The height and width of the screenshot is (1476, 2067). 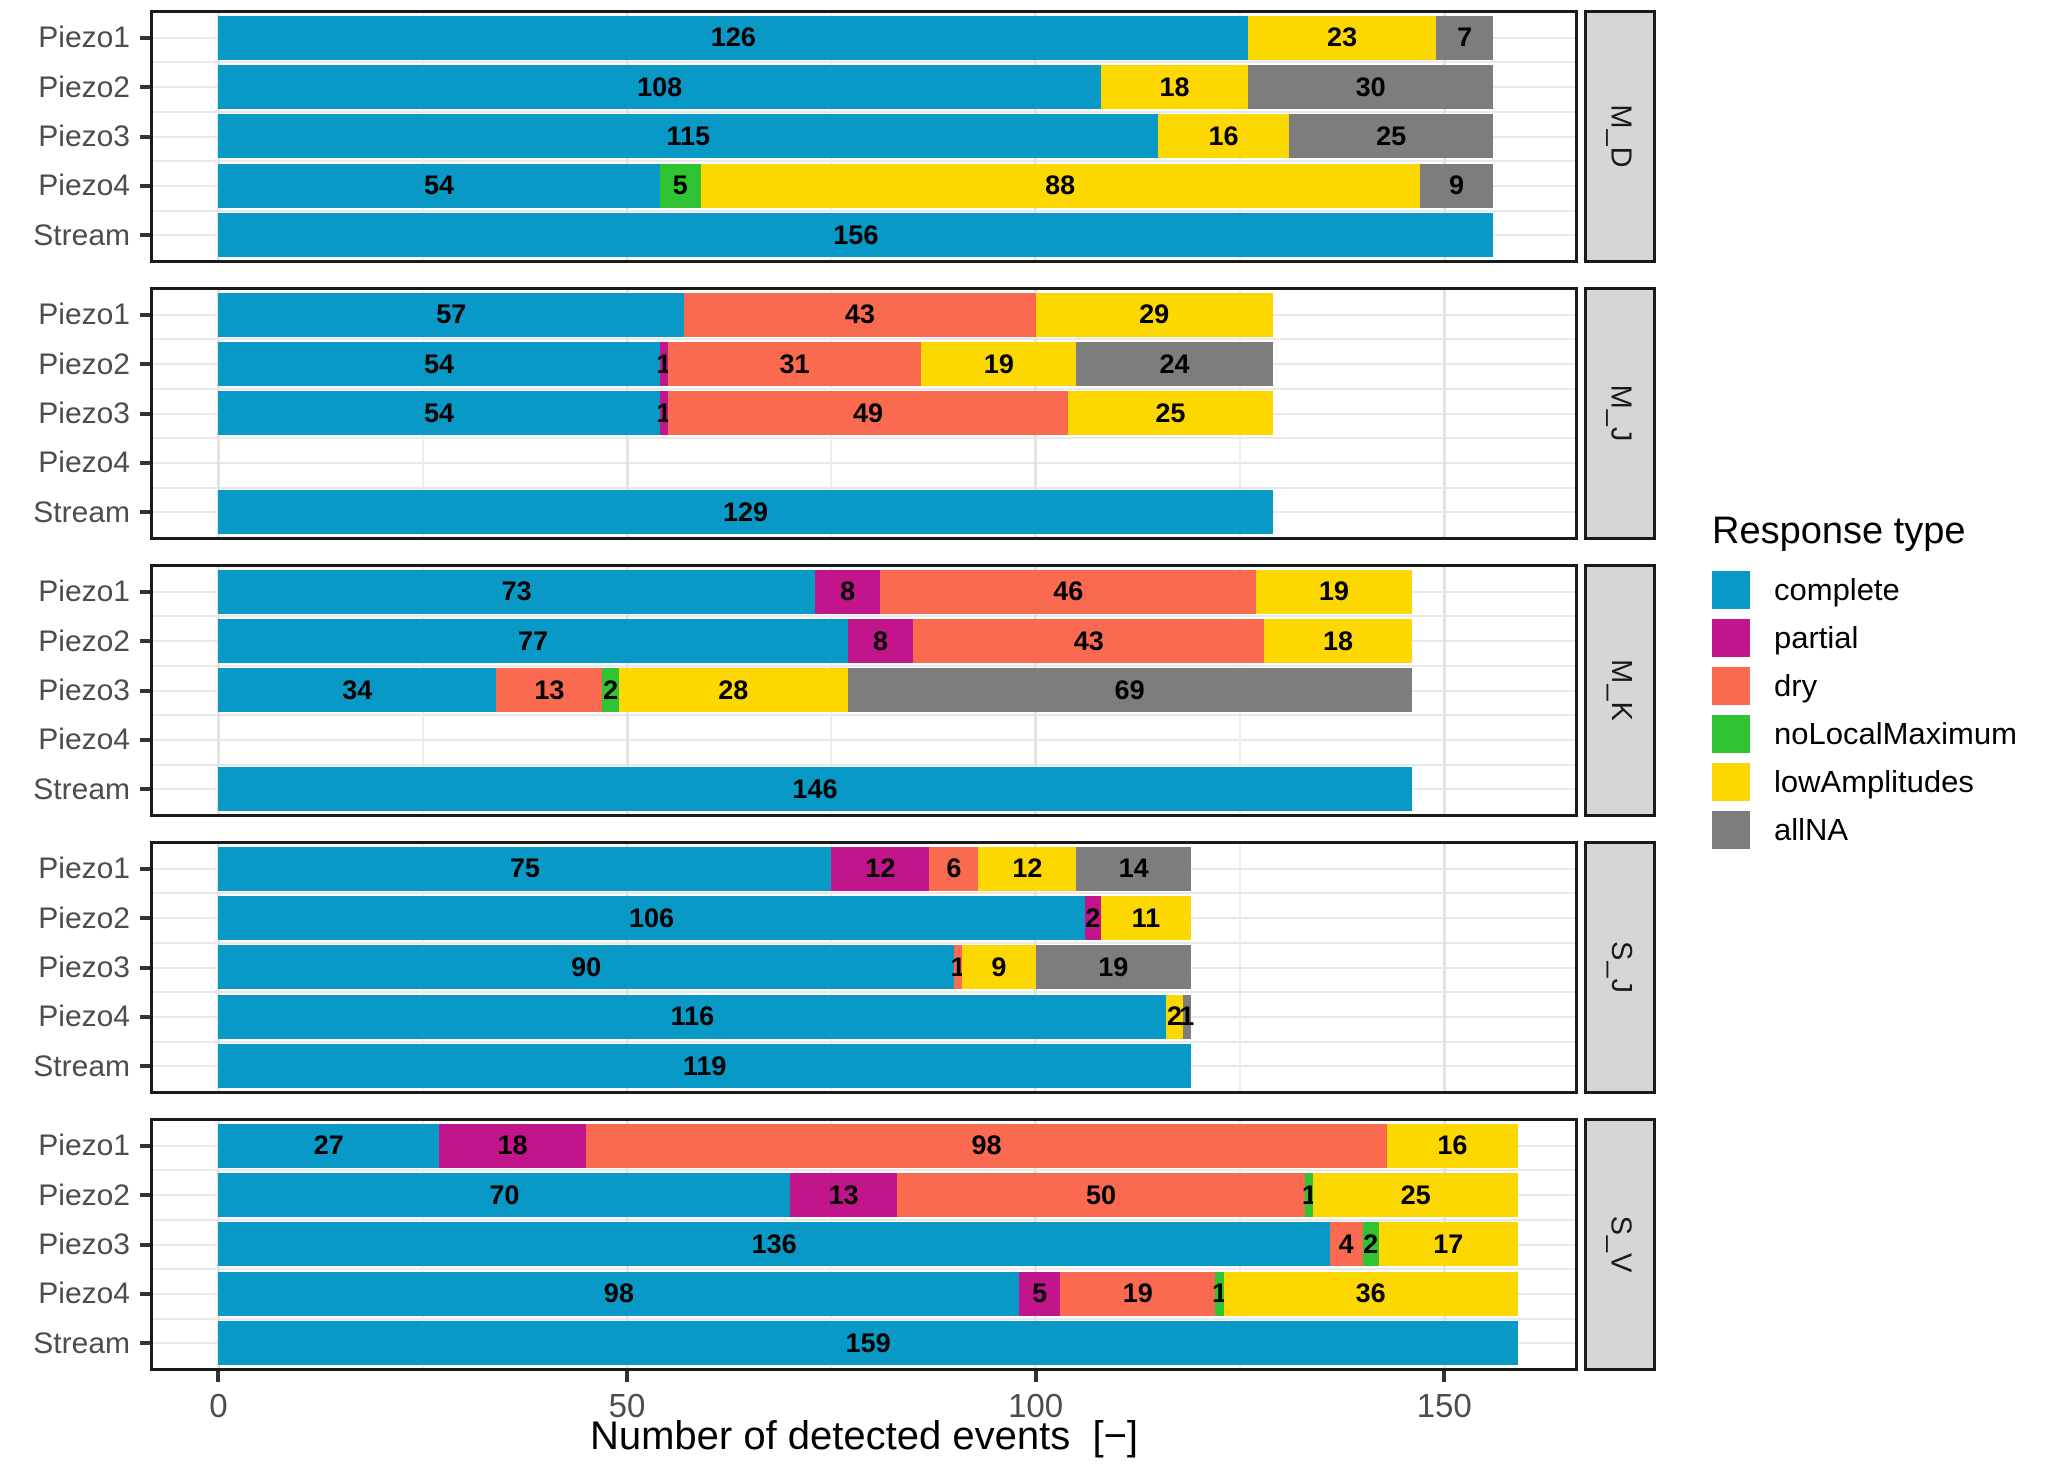 I want to click on bar-row-Piezo4: 116 2 1, so click(x=864, y=1016).